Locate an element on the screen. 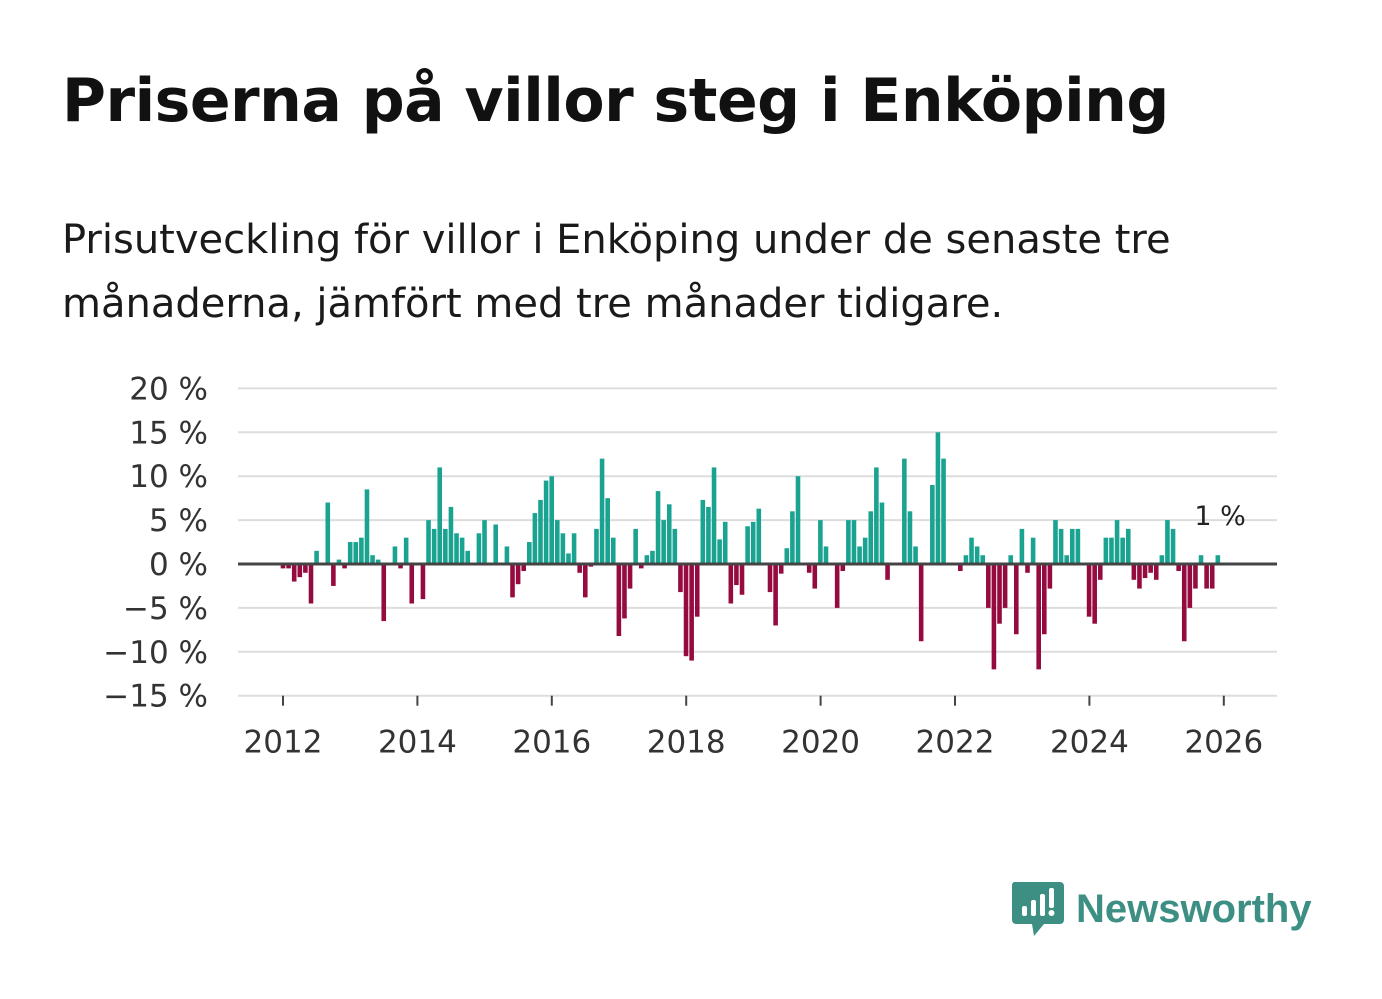 This screenshot has height=999, width=1382. x-tick-label: 2022 is located at coordinates (955, 743).